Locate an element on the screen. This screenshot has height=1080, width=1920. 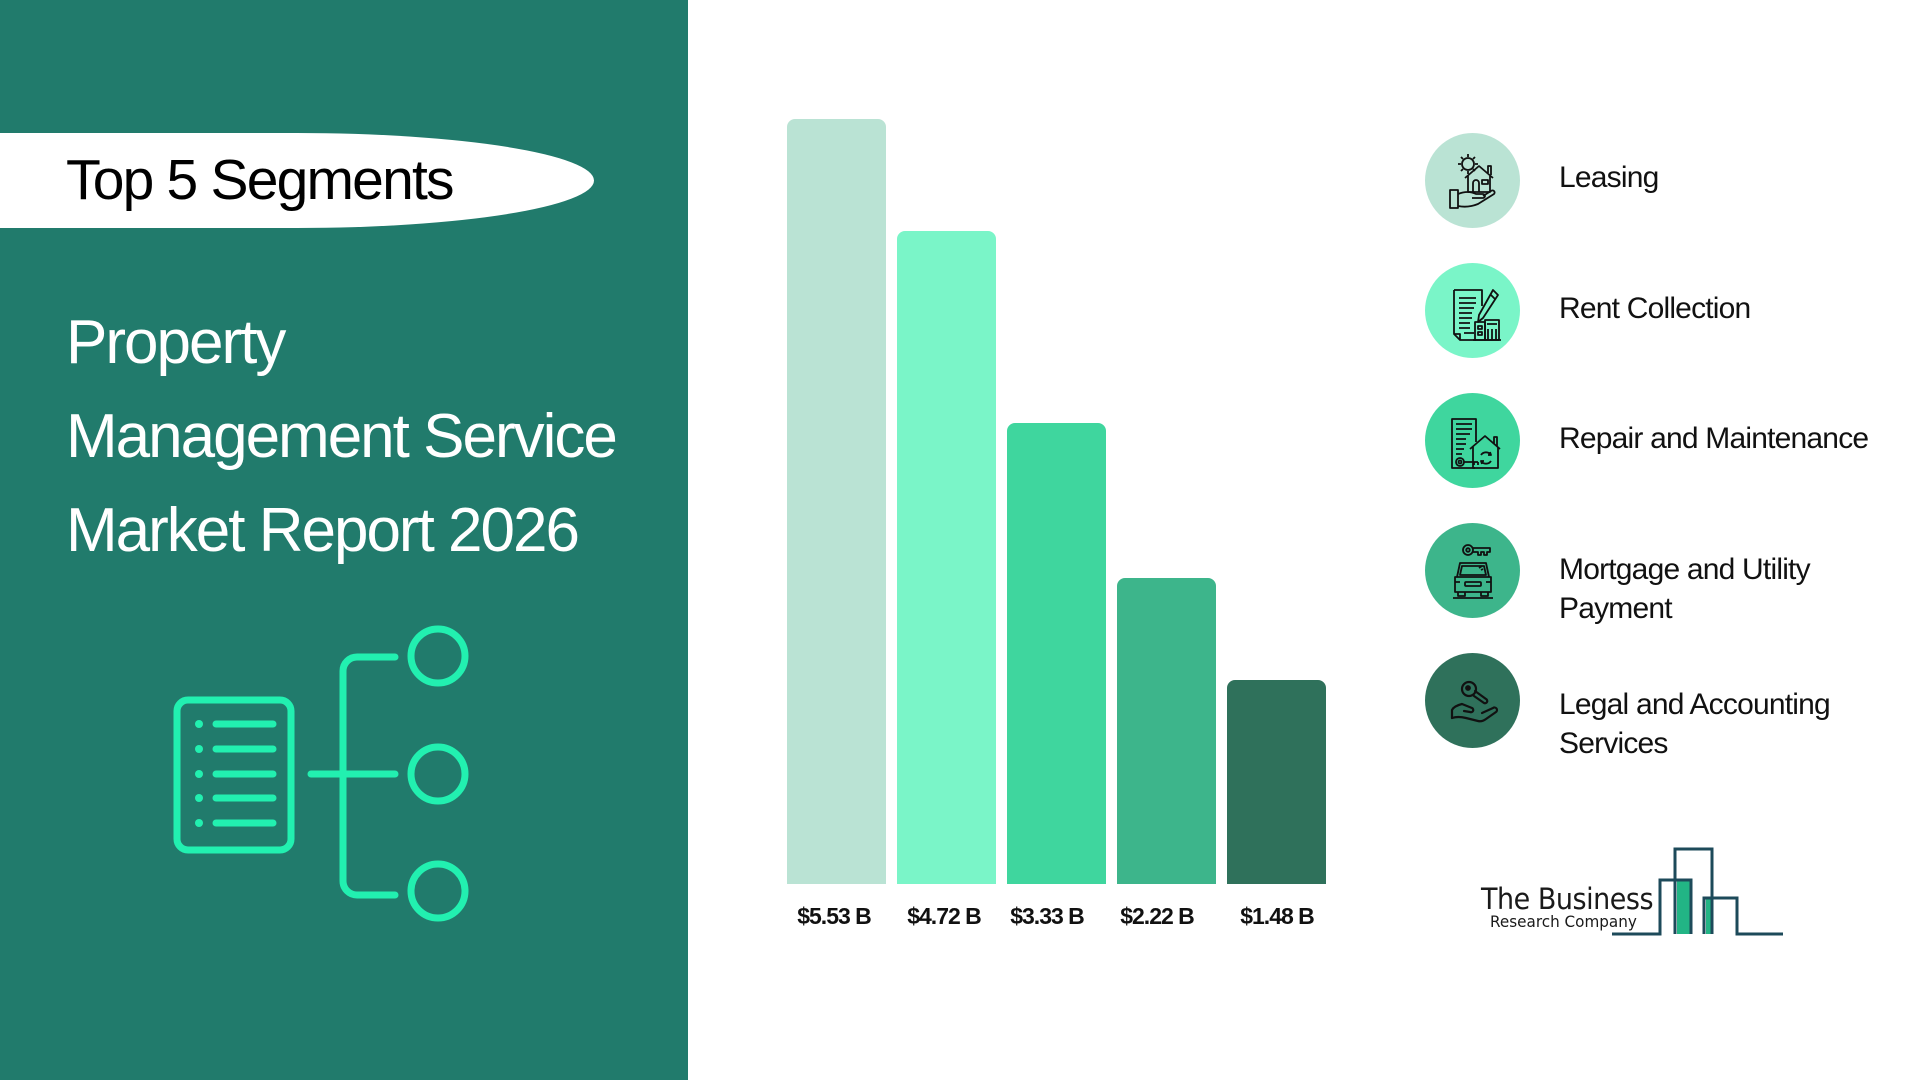
bar-value-label: $4.72 B is located at coordinates (944, 916).